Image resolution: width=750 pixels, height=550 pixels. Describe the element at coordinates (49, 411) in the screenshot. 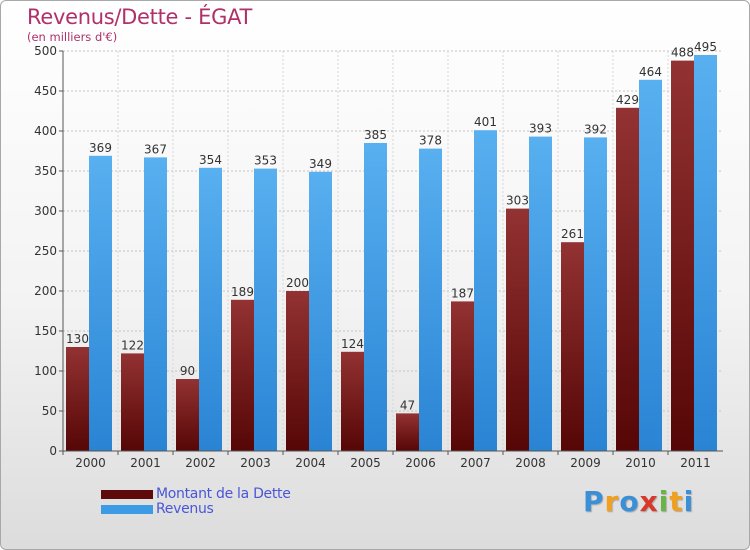

I see `y-tick-label: 50` at that location.